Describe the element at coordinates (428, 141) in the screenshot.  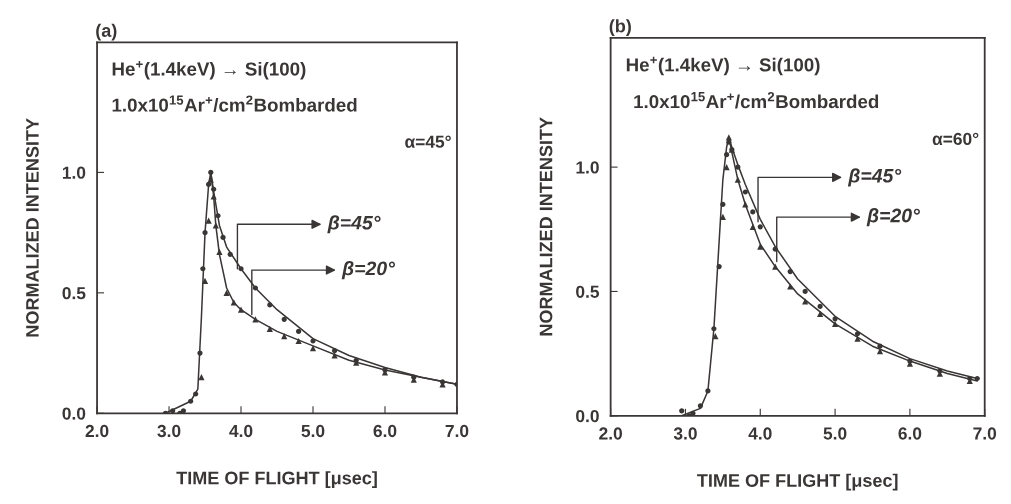
I see `annotation: α=45°` at that location.